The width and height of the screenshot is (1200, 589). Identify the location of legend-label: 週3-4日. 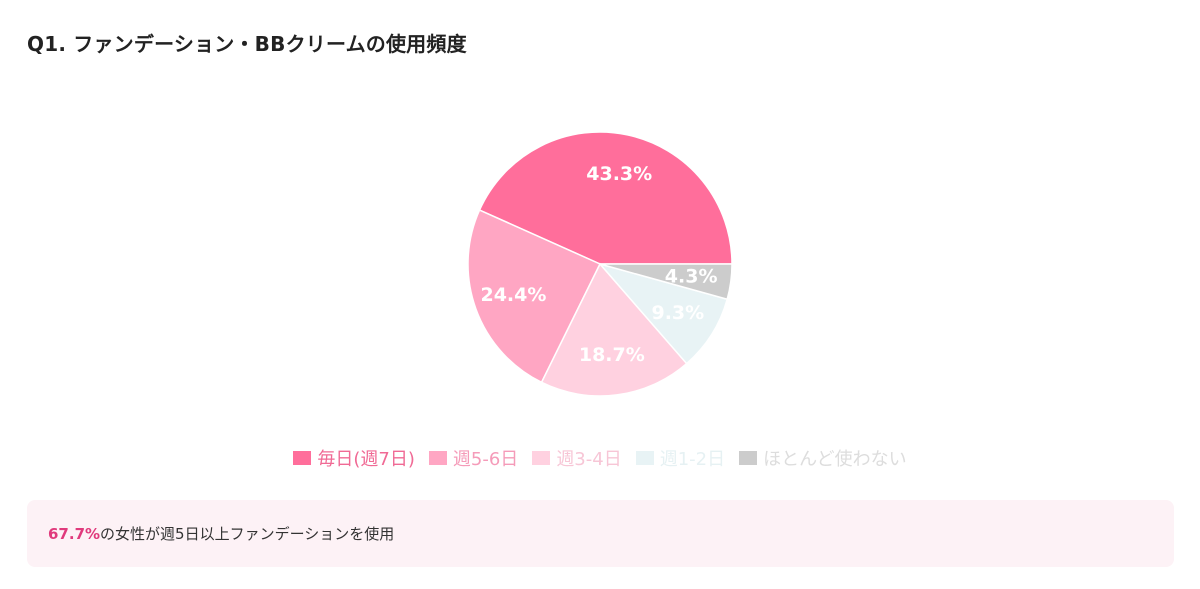
(589, 459).